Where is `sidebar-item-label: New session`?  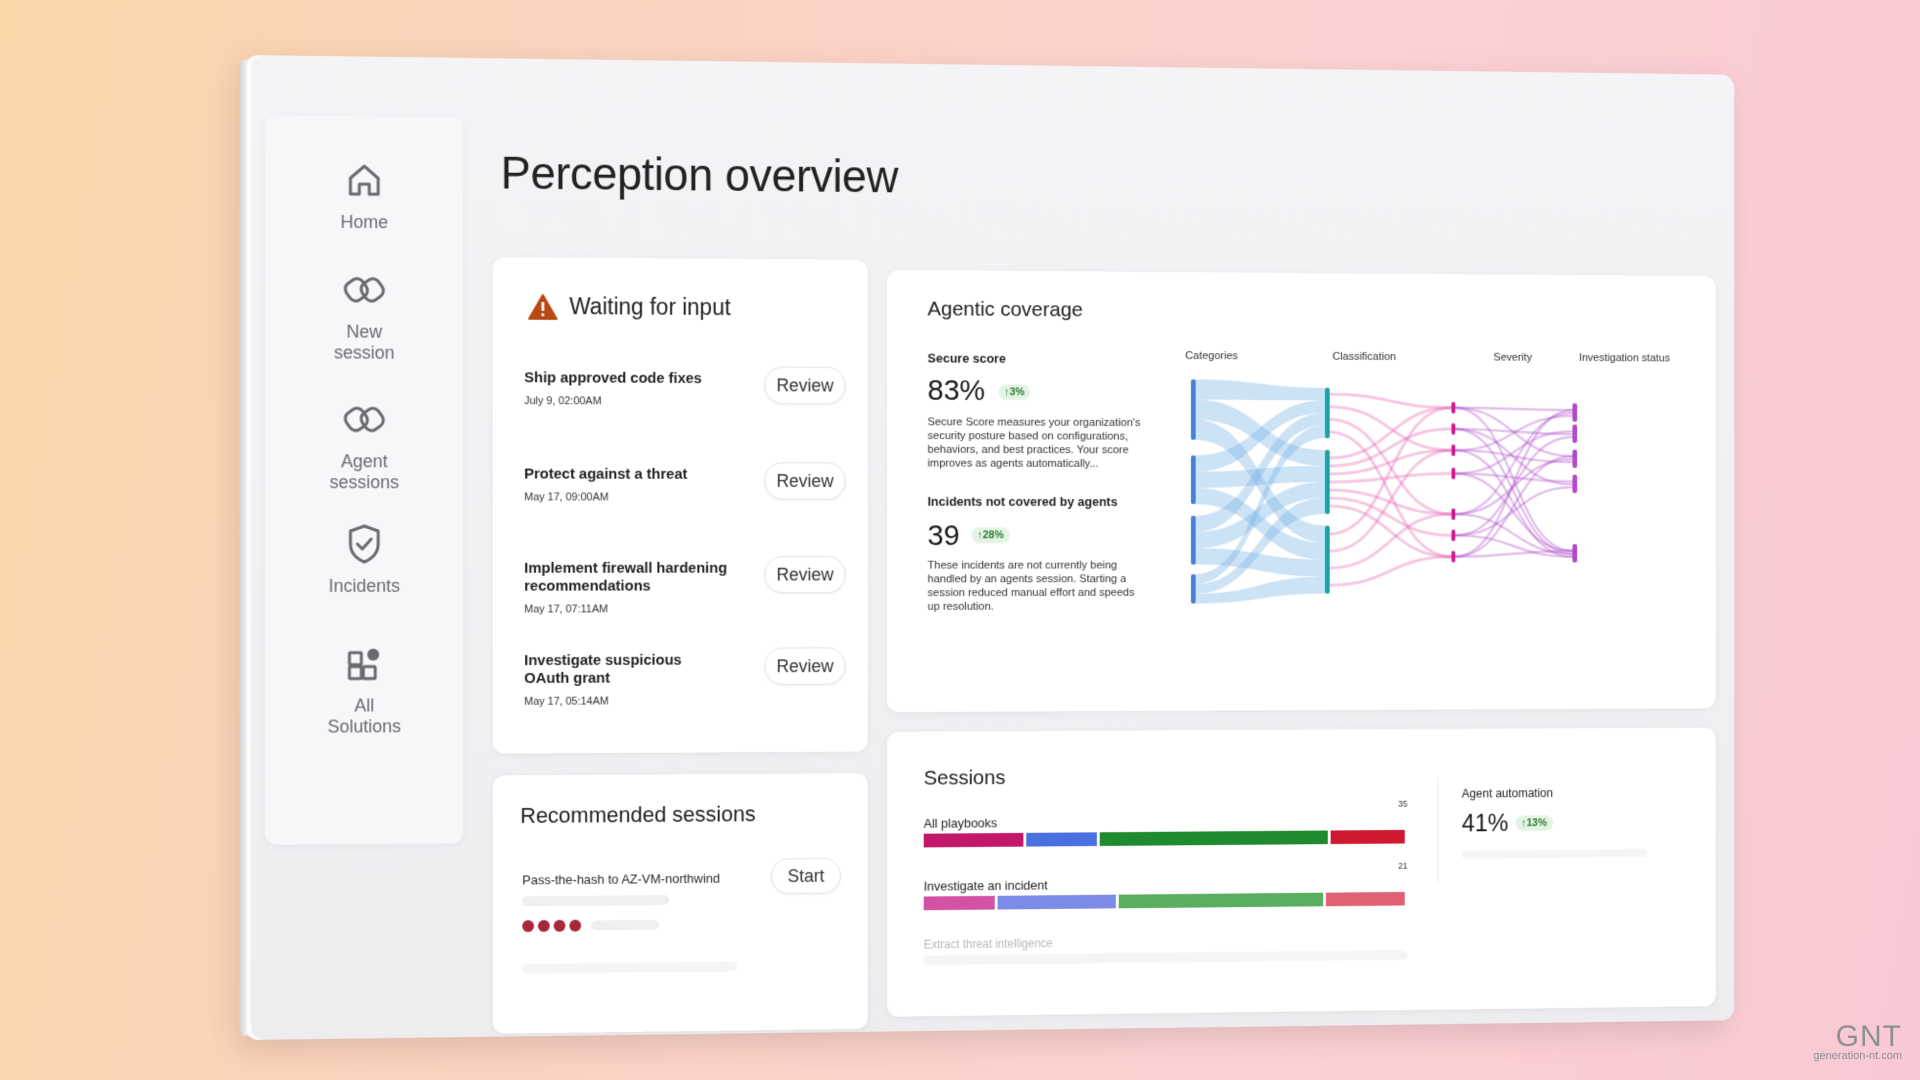 sidebar-item-label: New session is located at coordinates (364, 342).